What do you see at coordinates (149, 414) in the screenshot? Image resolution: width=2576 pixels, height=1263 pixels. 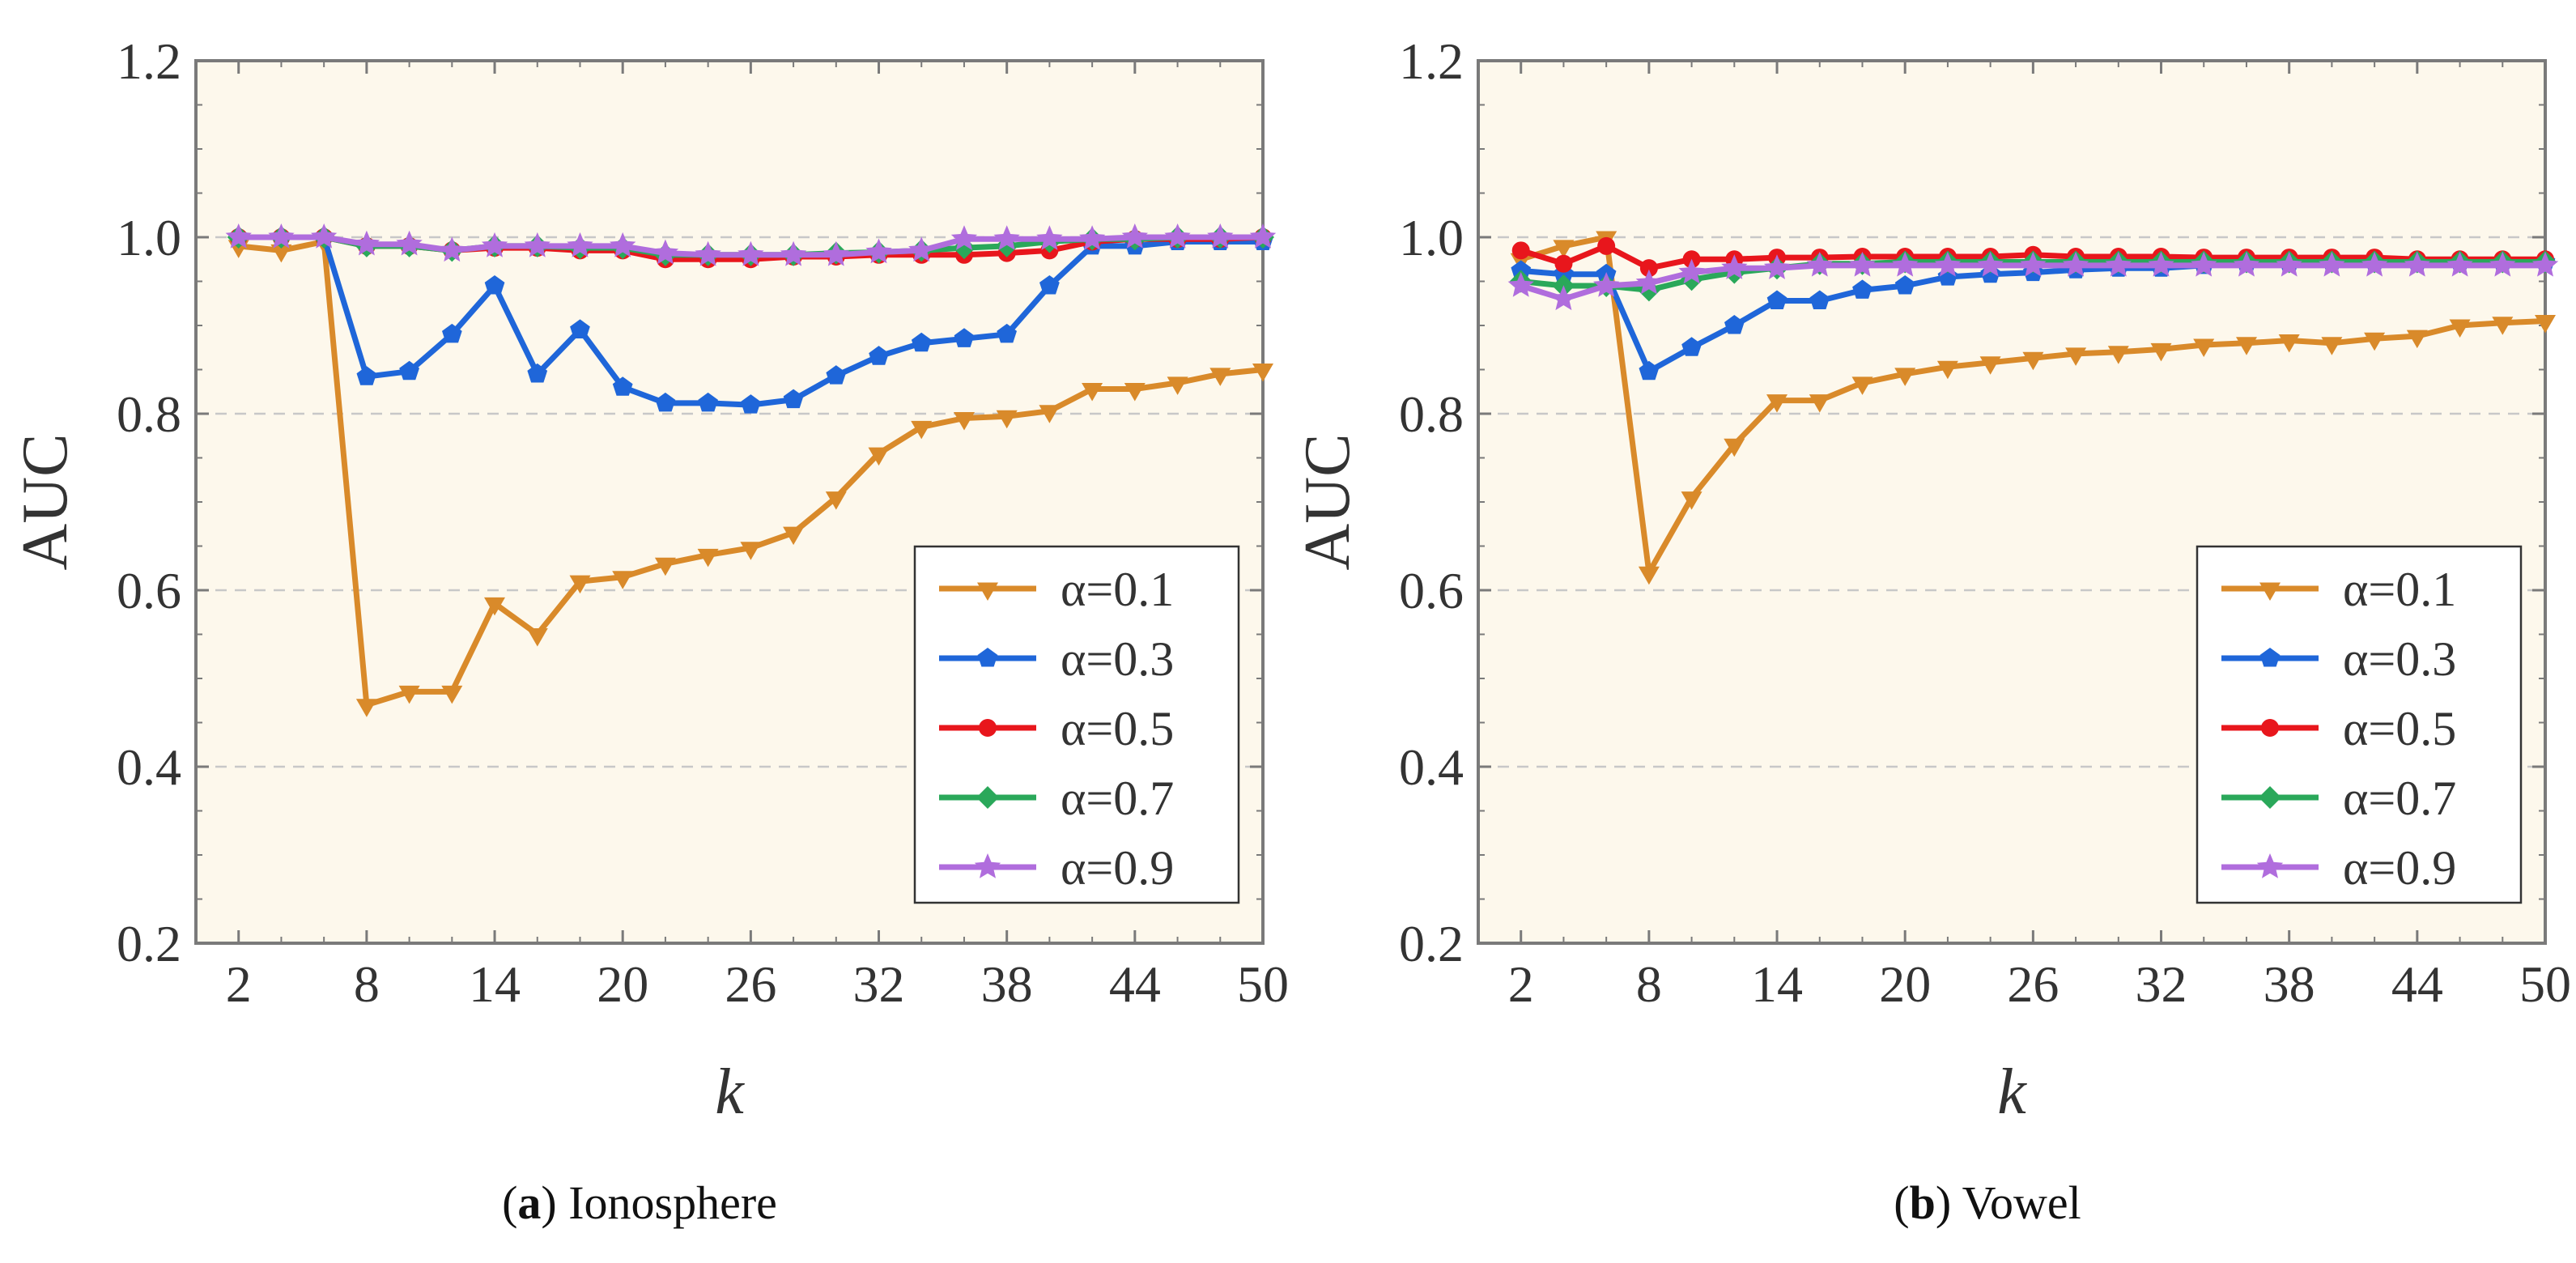 I see `y-tick-label: 0.8` at bounding box center [149, 414].